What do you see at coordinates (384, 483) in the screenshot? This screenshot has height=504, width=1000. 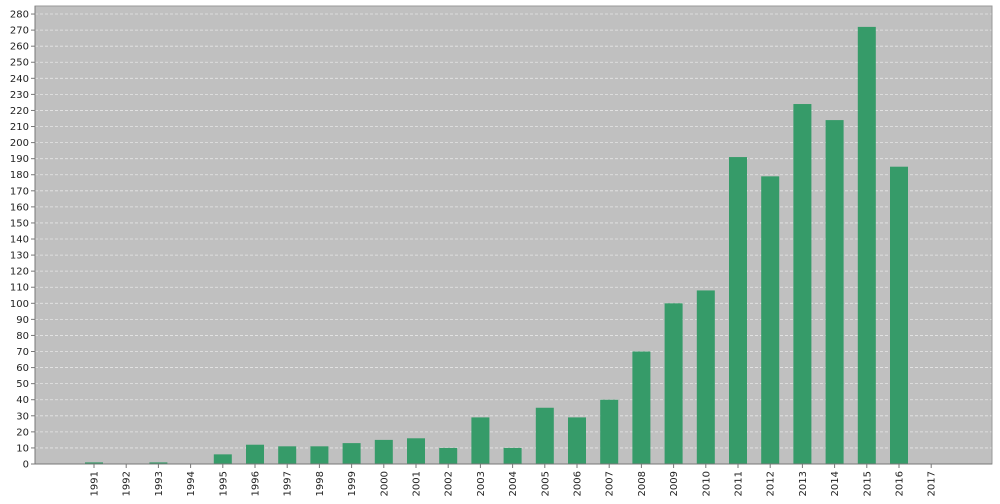 I see `x-tick-label: 2000` at bounding box center [384, 483].